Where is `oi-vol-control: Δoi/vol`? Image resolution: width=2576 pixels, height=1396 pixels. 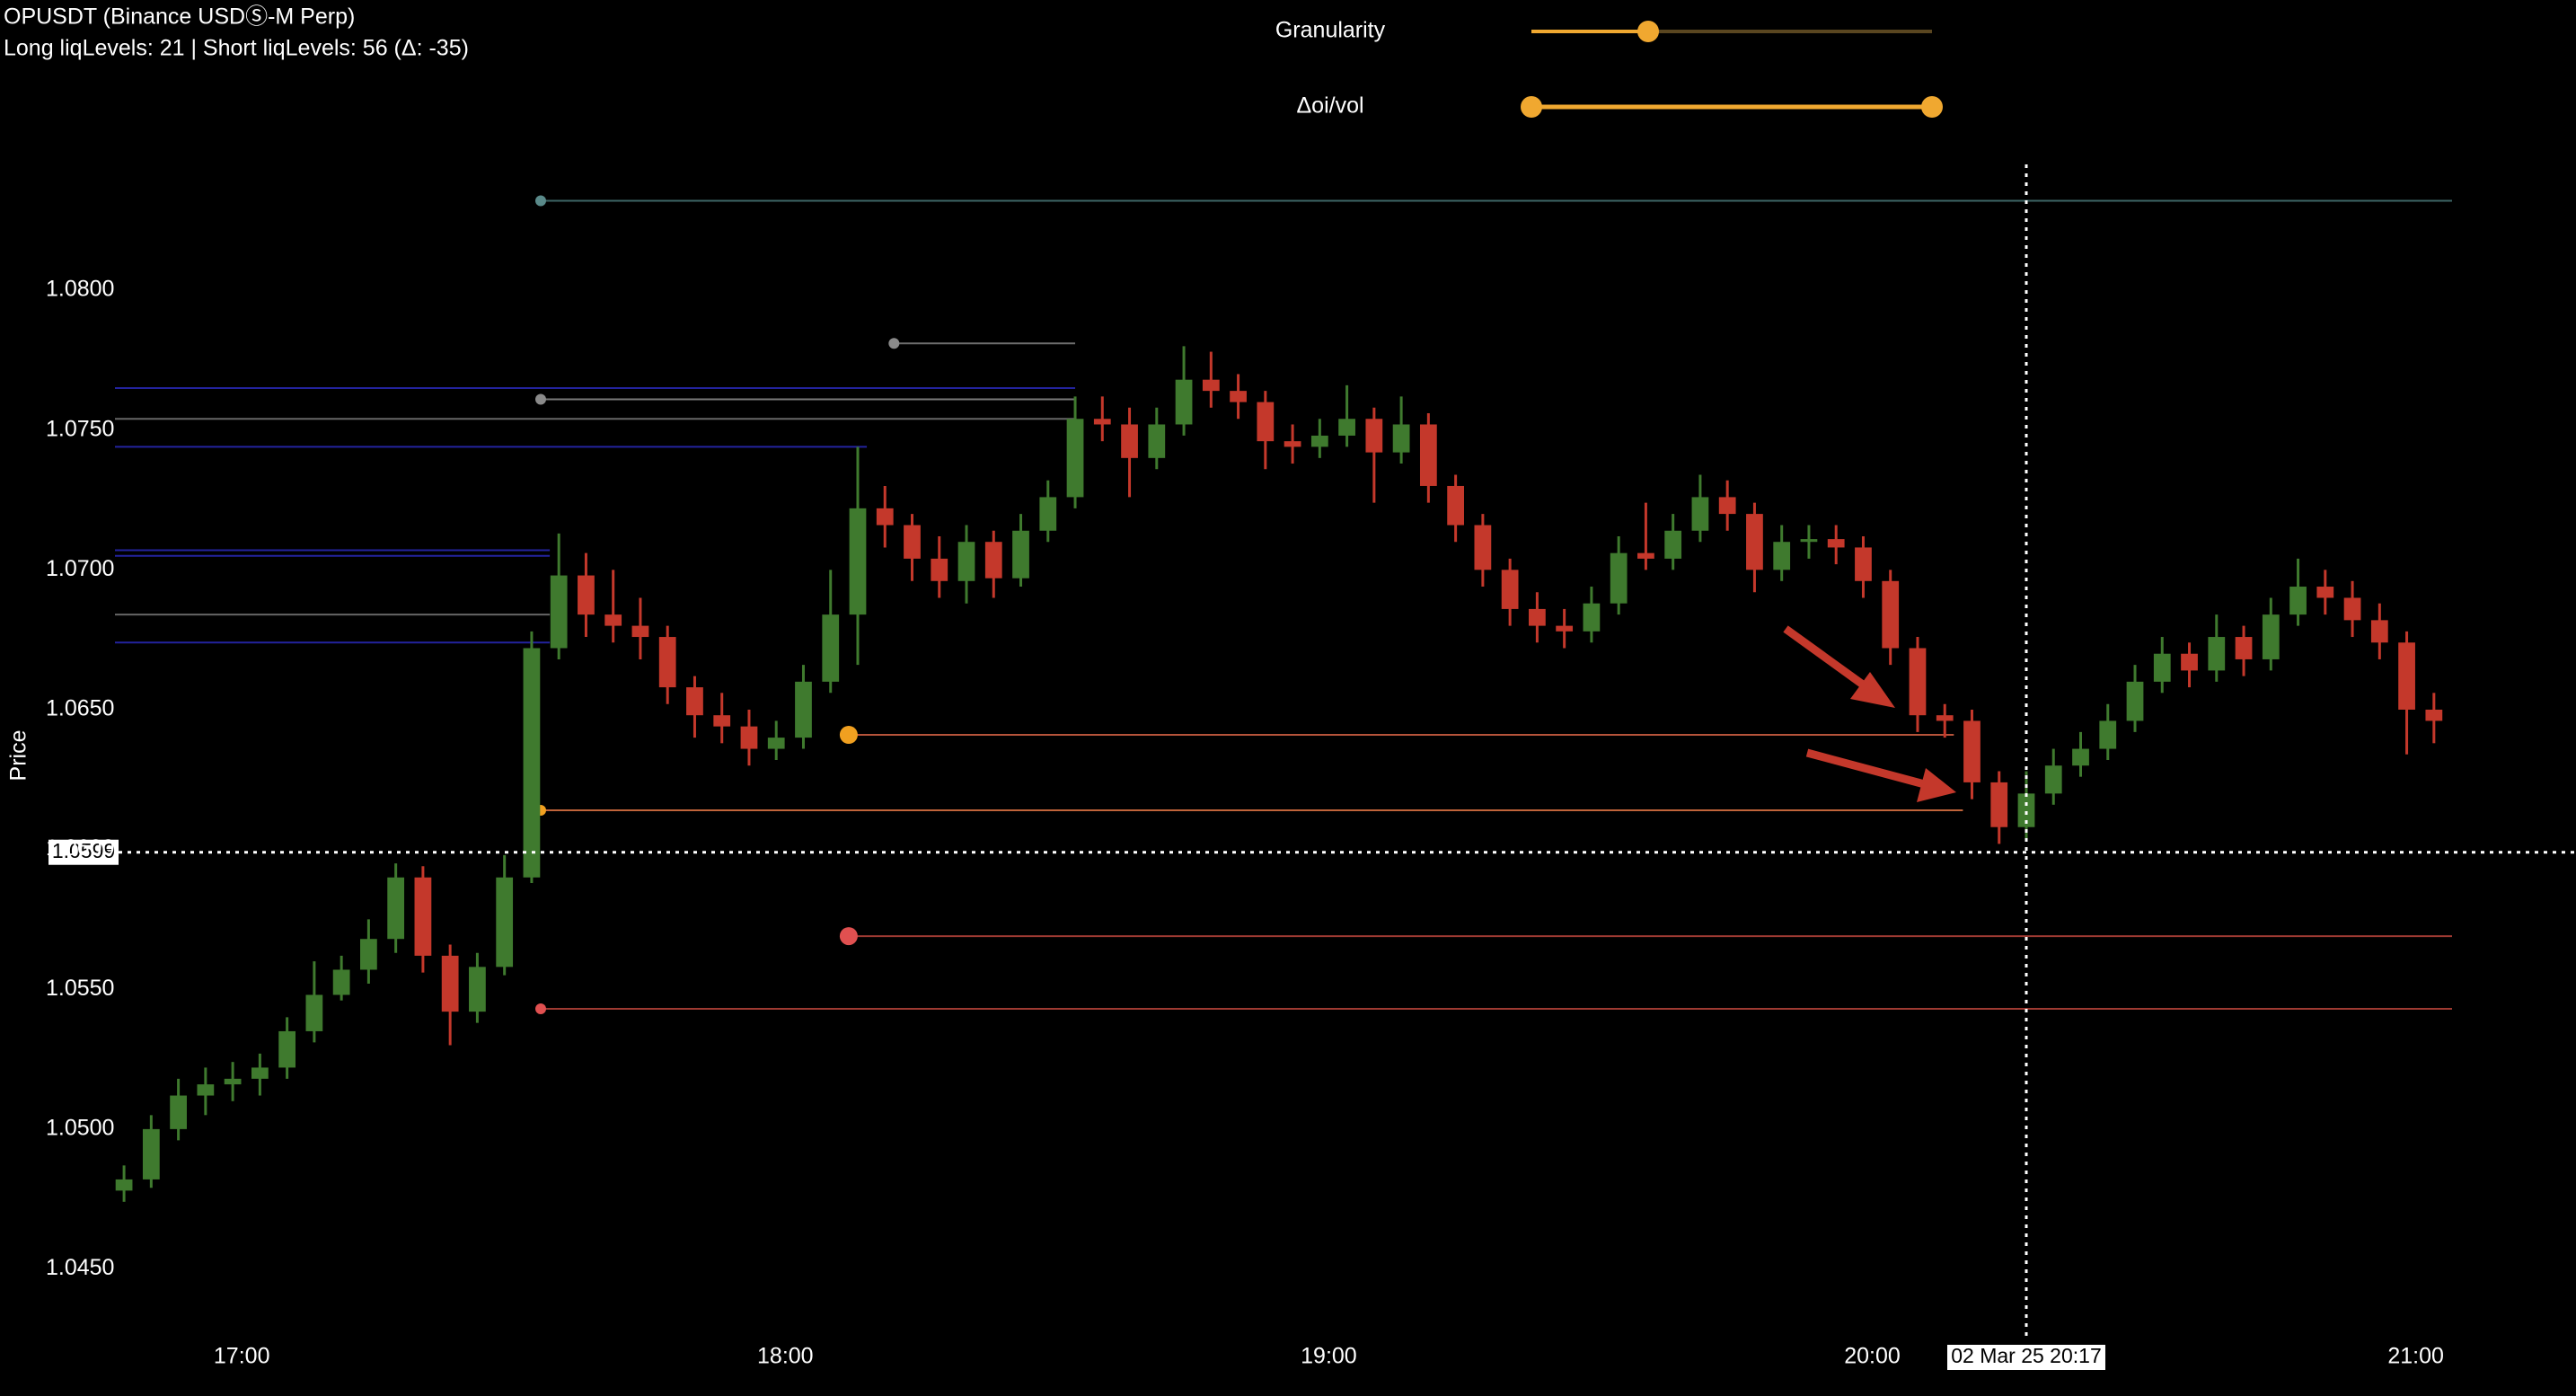
oi-vol-control: Δoi/vol is located at coordinates (1619, 106).